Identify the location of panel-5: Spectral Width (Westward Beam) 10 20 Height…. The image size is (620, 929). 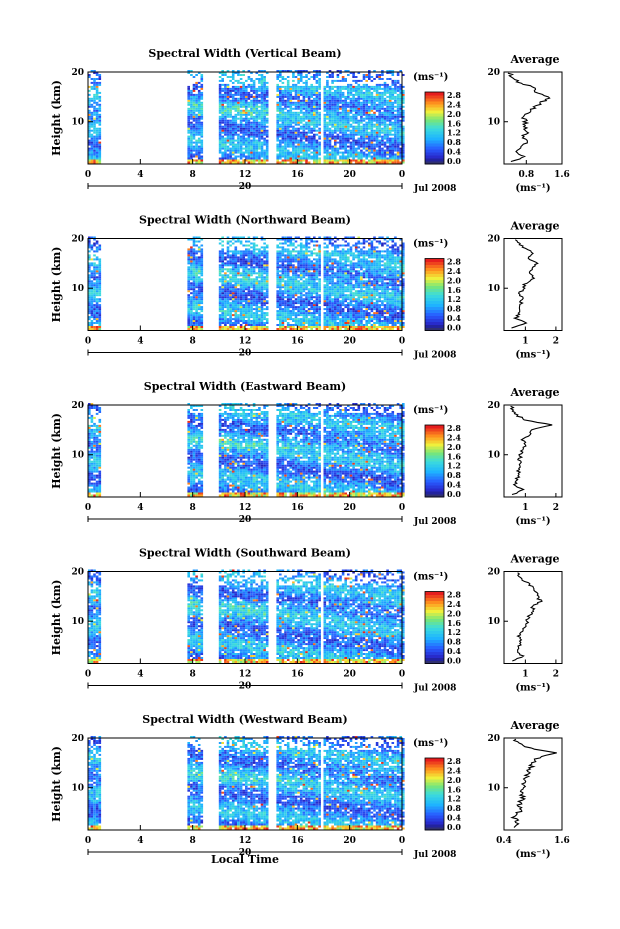
(310, 786).